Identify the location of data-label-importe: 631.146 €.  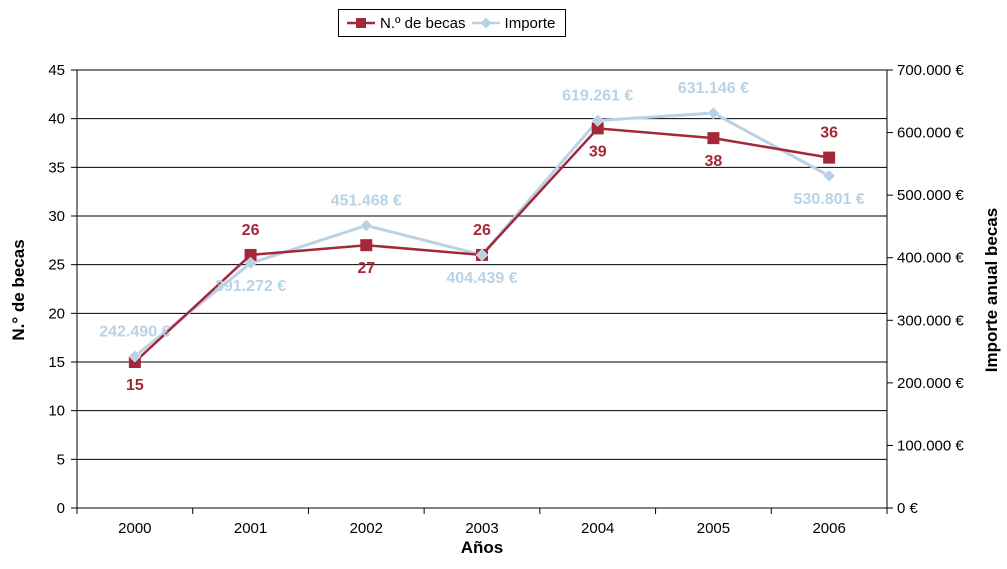
(713, 88).